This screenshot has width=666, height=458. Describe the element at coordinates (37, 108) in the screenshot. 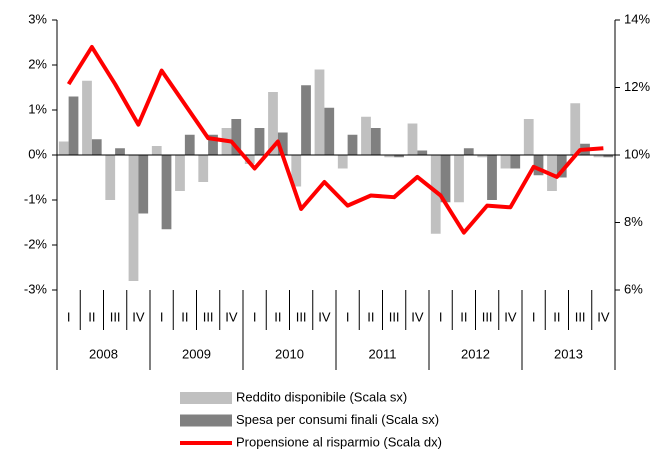

I see `y-tick-label: 1%` at that location.